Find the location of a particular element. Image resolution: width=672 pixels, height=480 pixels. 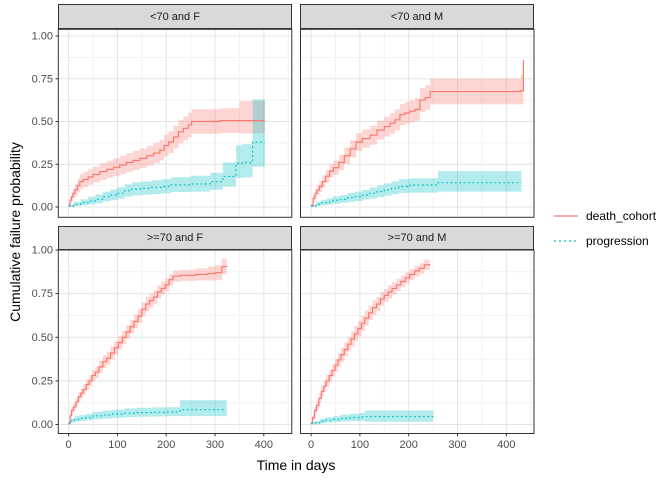

legend-key-dotted-line-icon is located at coordinates (566, 241).